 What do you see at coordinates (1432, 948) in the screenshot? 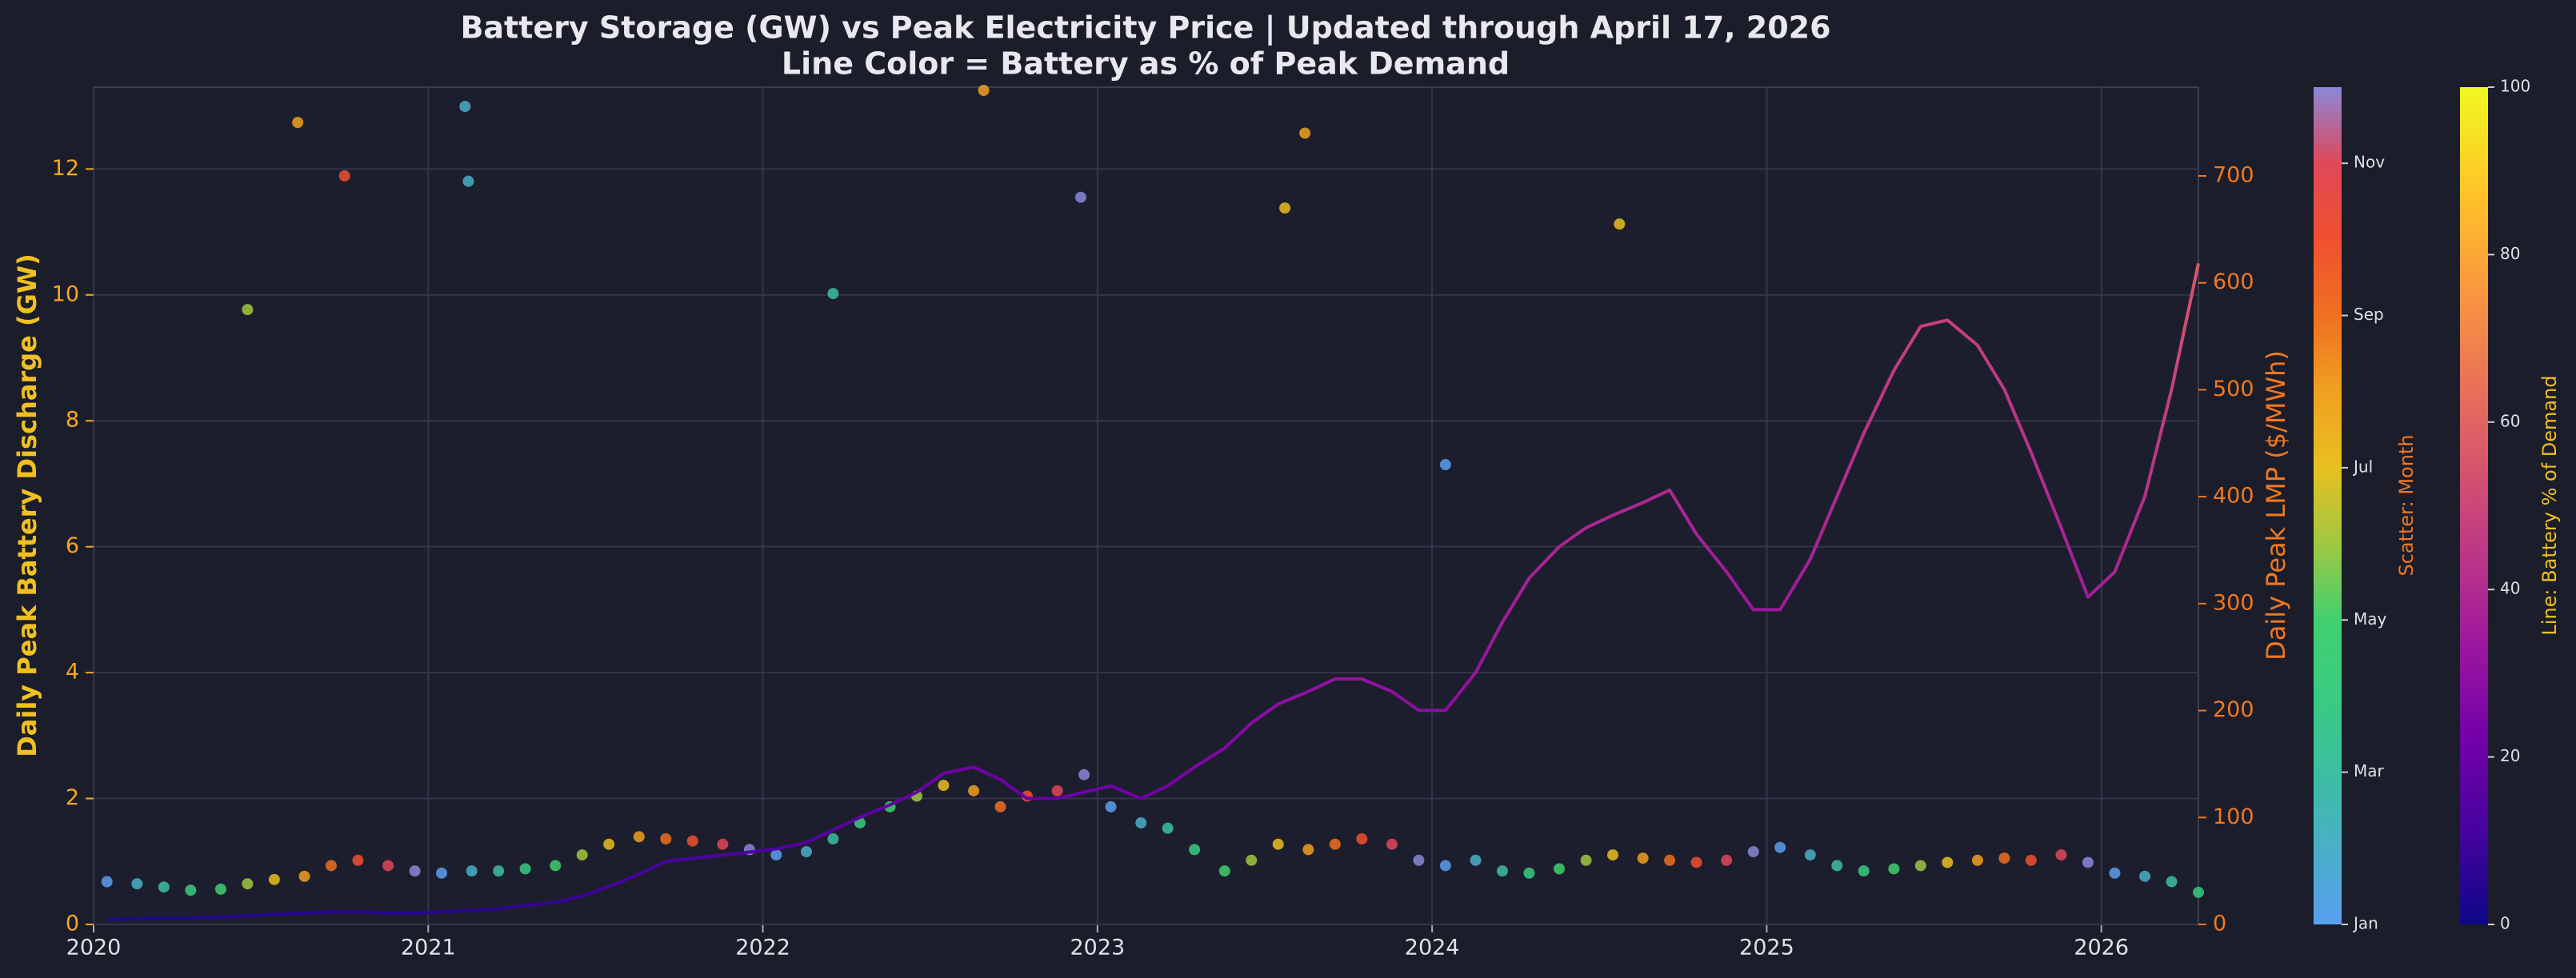
I see `x-tick-label: 2024` at bounding box center [1432, 948].